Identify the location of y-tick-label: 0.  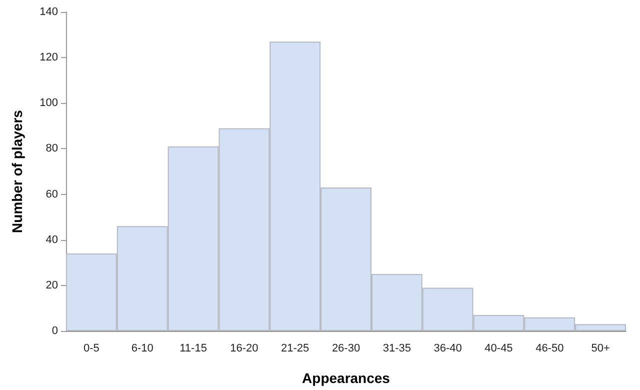
(55, 331).